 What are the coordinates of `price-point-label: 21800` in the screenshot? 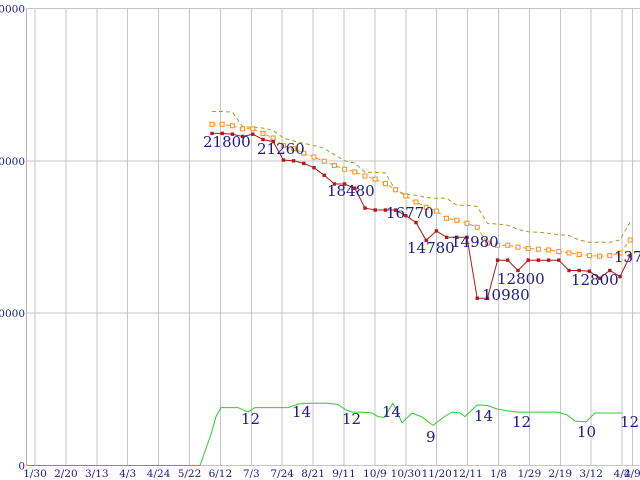 It's located at (227, 142).